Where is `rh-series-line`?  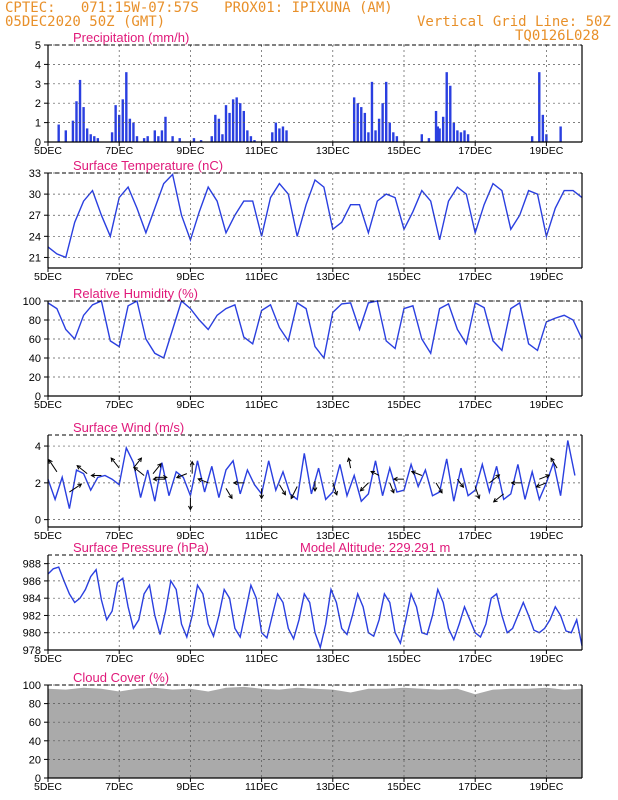
rh-series-line is located at coordinates (315, 329).